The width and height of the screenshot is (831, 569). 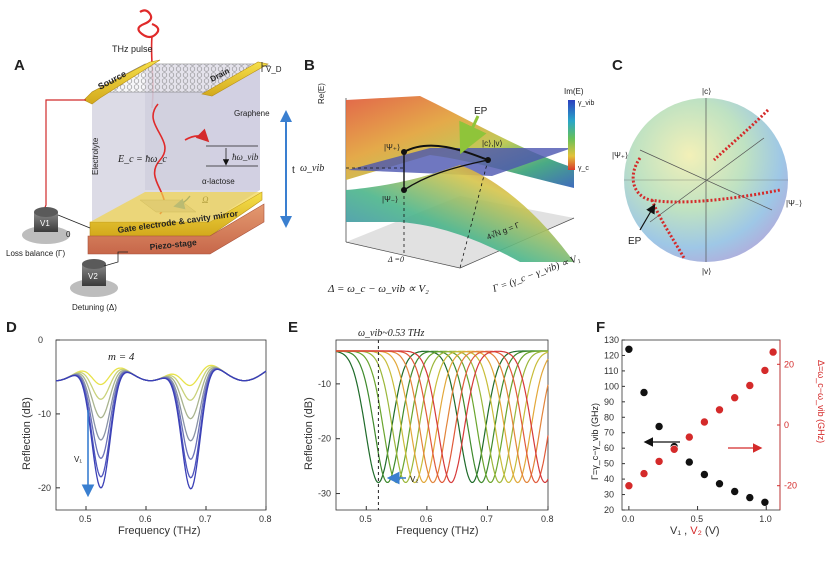 I want to click on plot-e-axes: 0.5 0.6 0.7 0.8 -10 -20 -30, so click(x=436, y=451).